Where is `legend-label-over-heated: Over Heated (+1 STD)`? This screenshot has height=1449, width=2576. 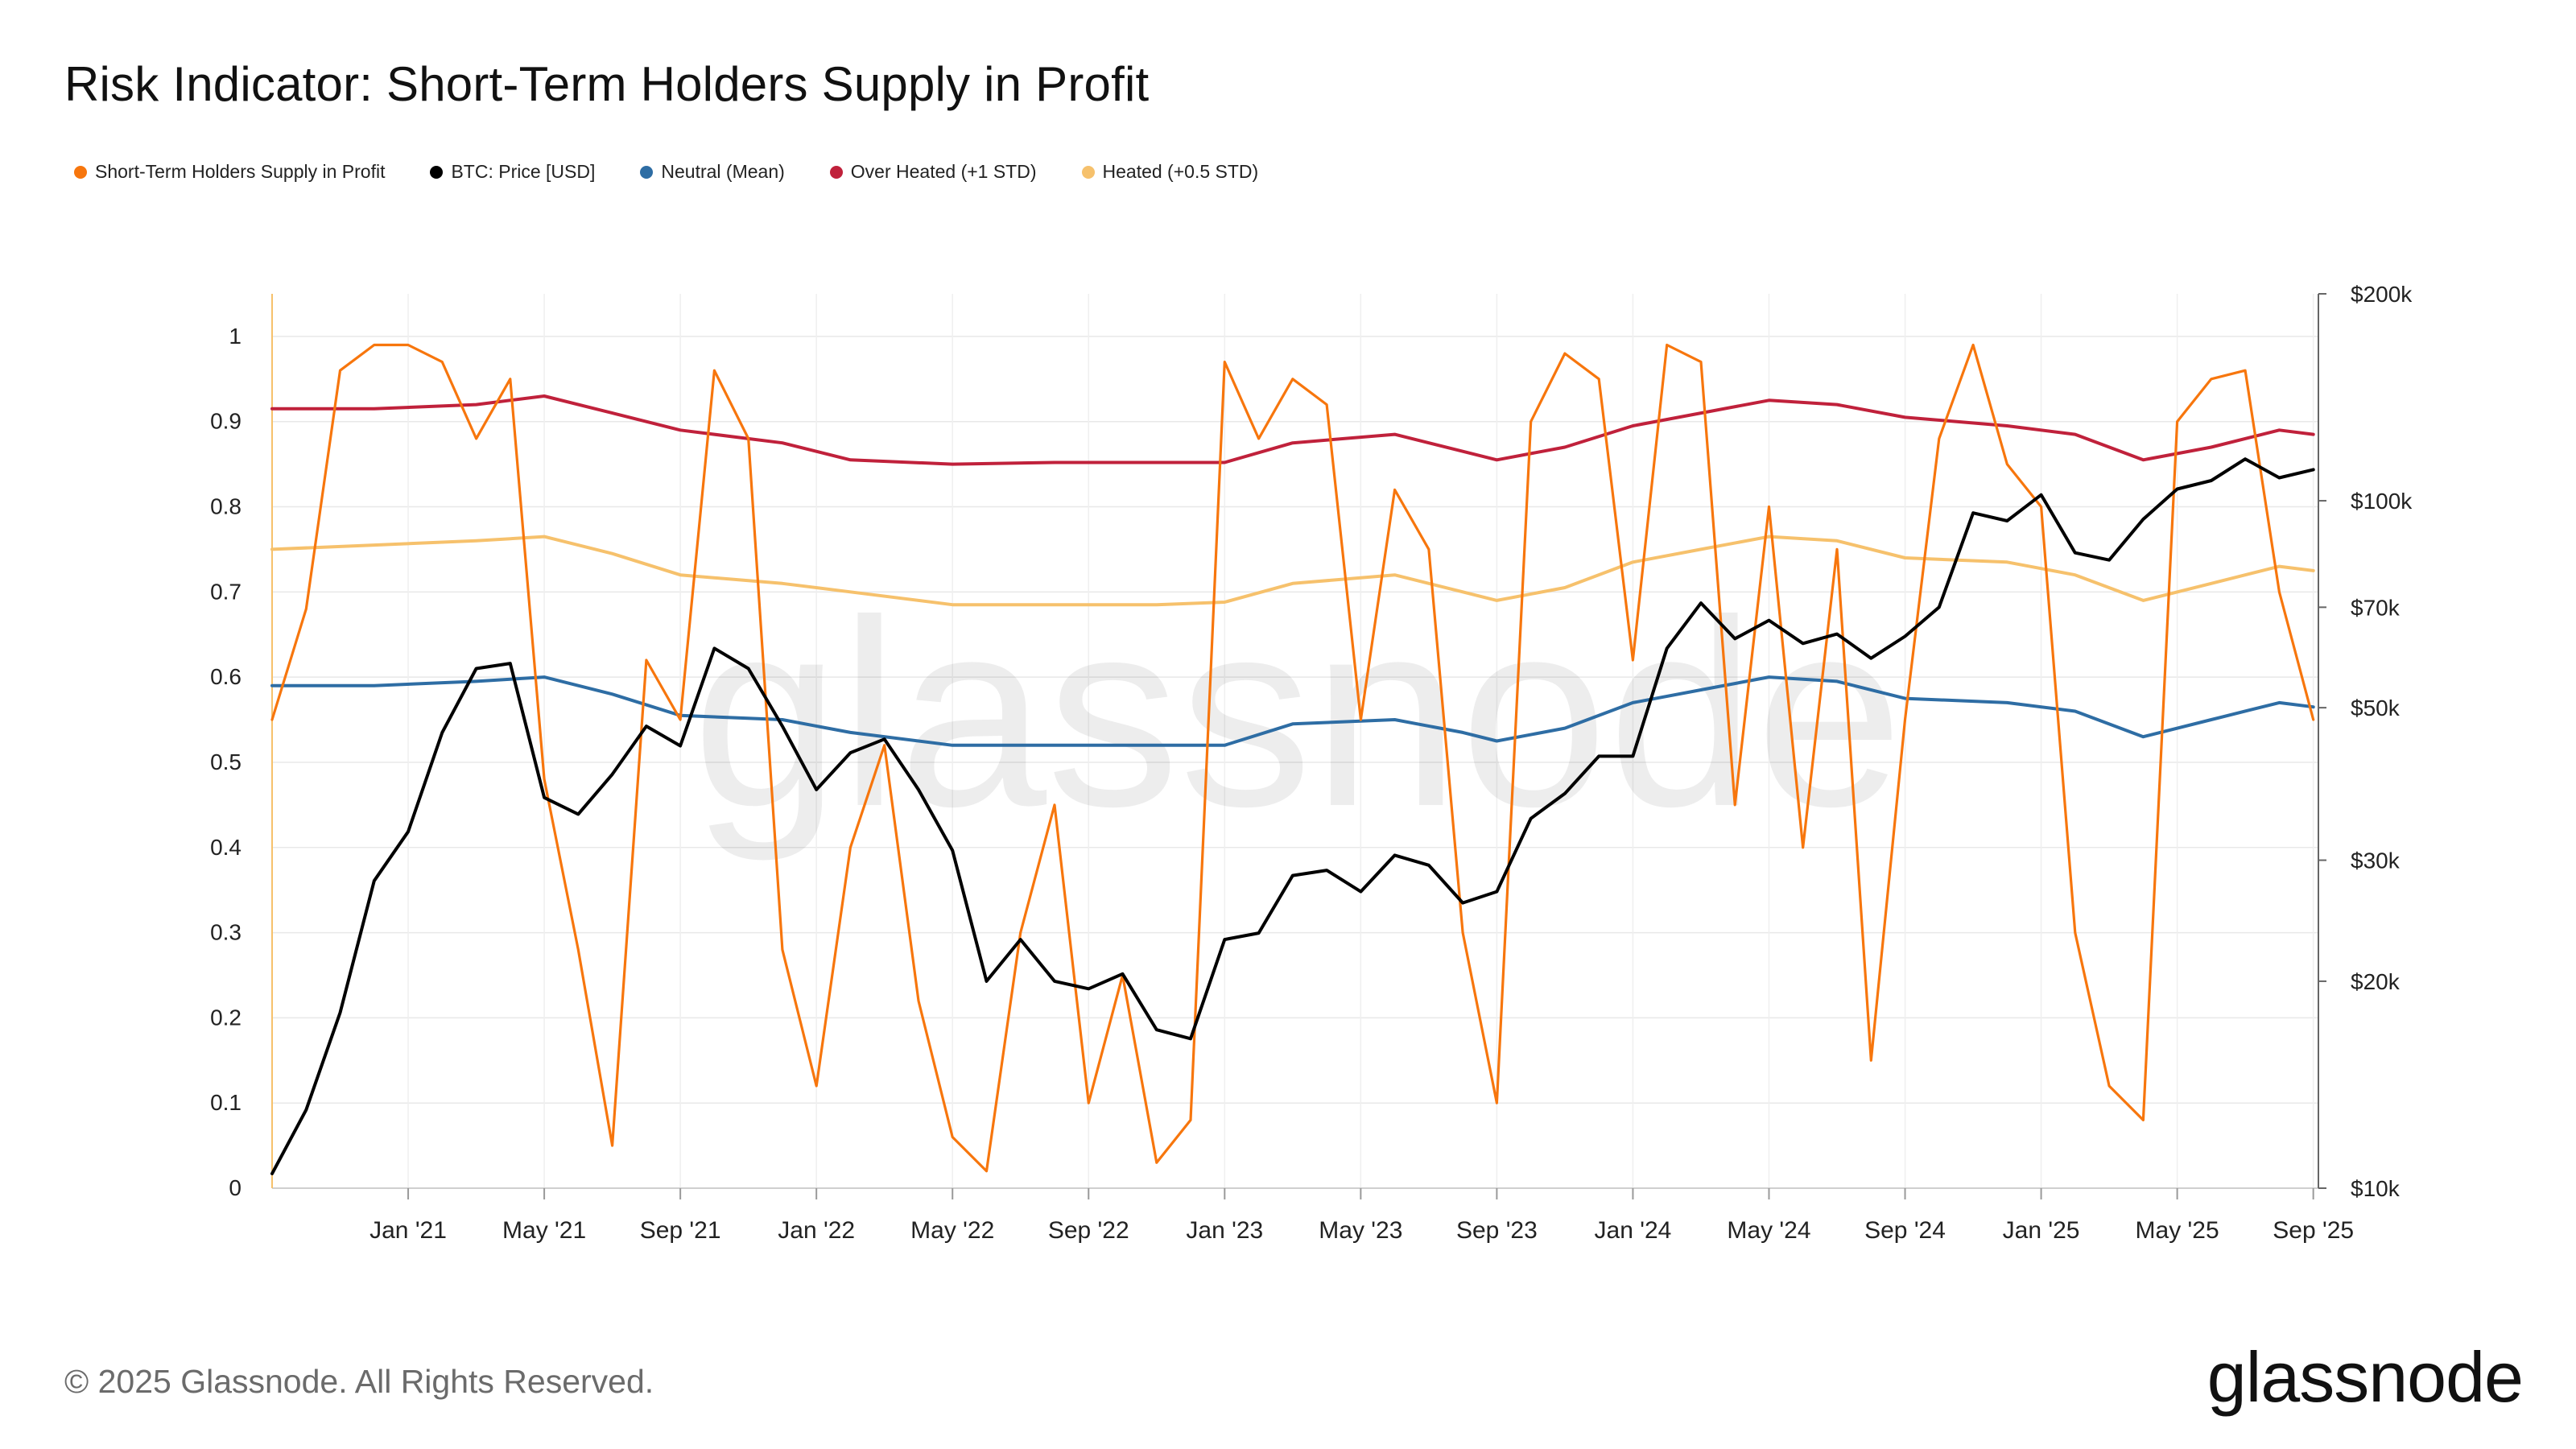
legend-label-over-heated: Over Heated (+1 STD) is located at coordinates (943, 171).